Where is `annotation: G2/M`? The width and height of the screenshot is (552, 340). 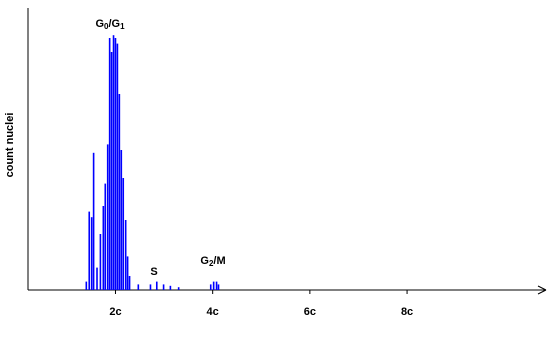
annotation: G2/M is located at coordinates (212, 261).